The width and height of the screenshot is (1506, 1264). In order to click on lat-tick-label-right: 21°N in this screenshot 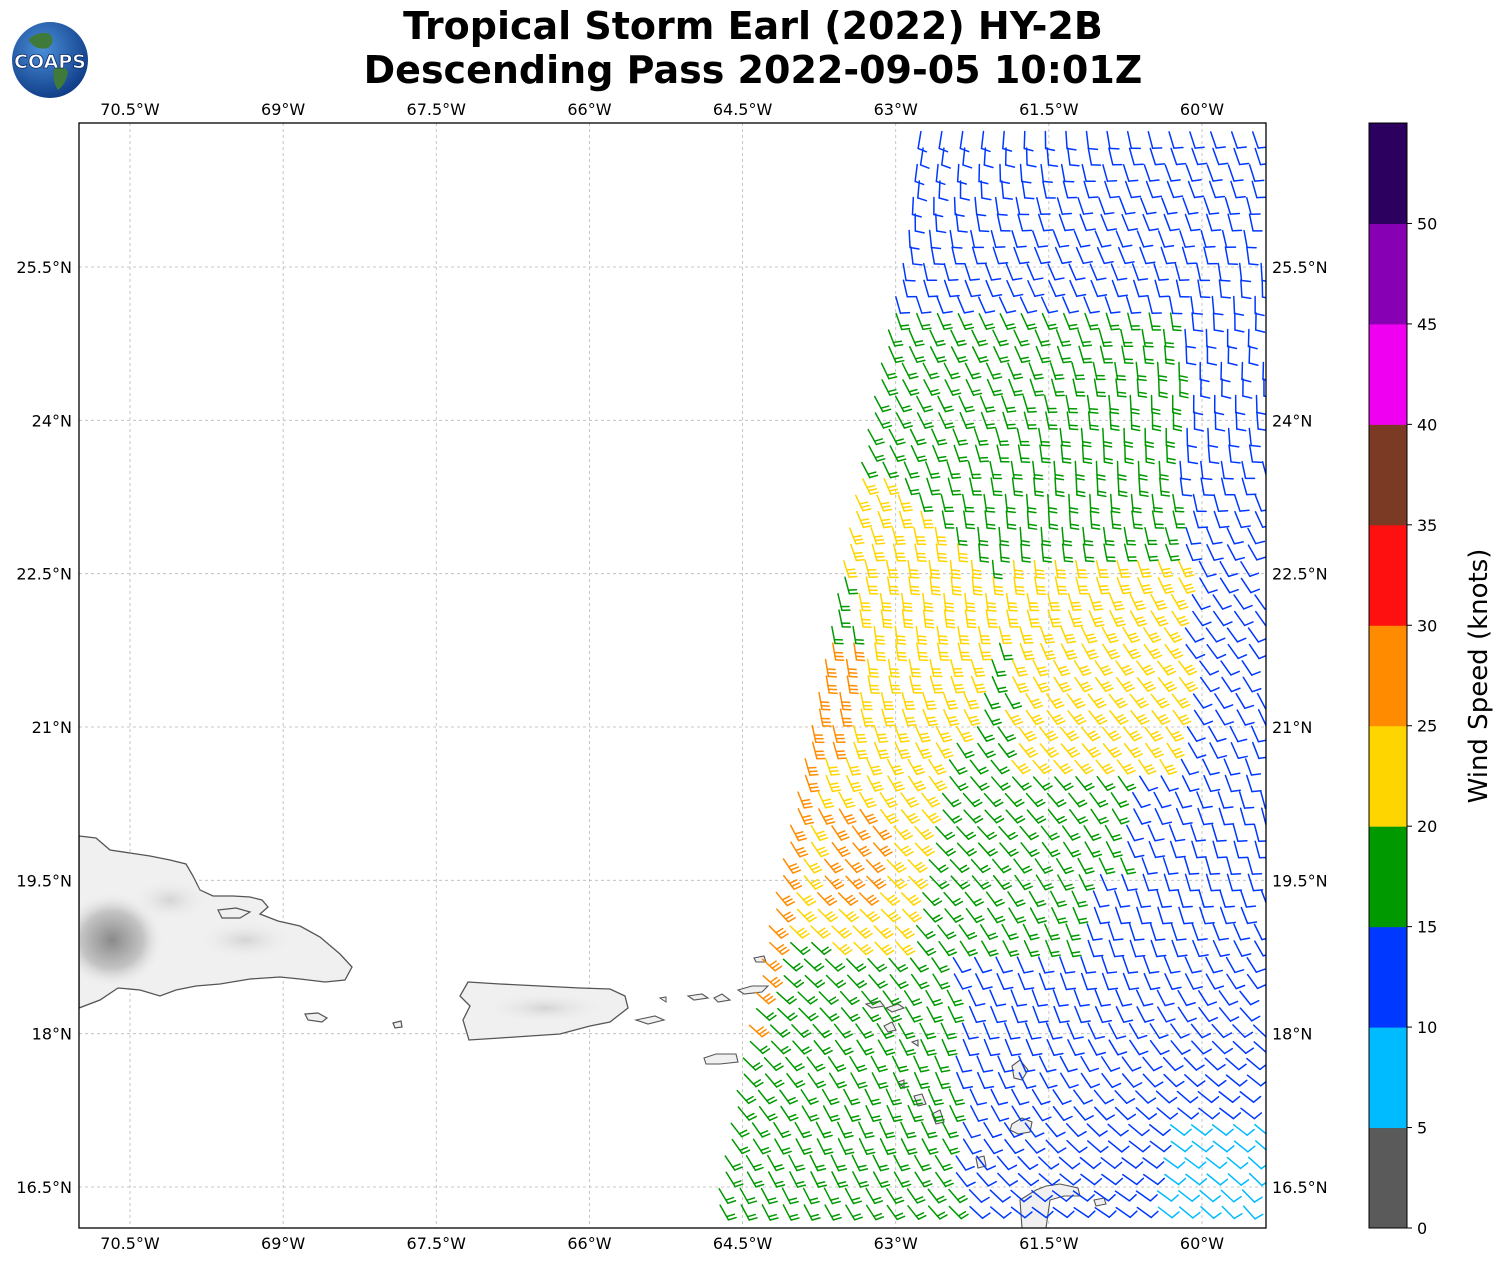, I will do `click(1292, 727)`.